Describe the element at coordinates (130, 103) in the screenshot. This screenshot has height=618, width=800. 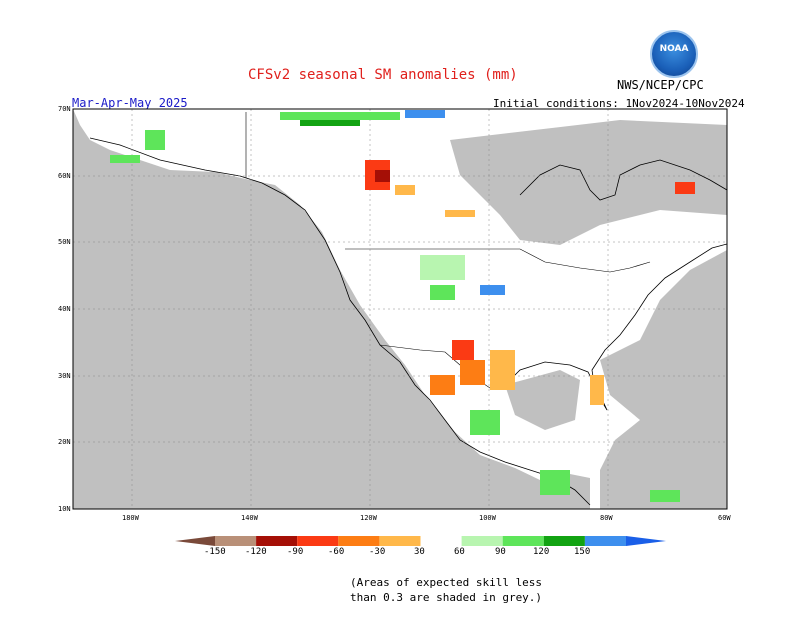
I see `season-label: Mar-Apr-May 2025` at that location.